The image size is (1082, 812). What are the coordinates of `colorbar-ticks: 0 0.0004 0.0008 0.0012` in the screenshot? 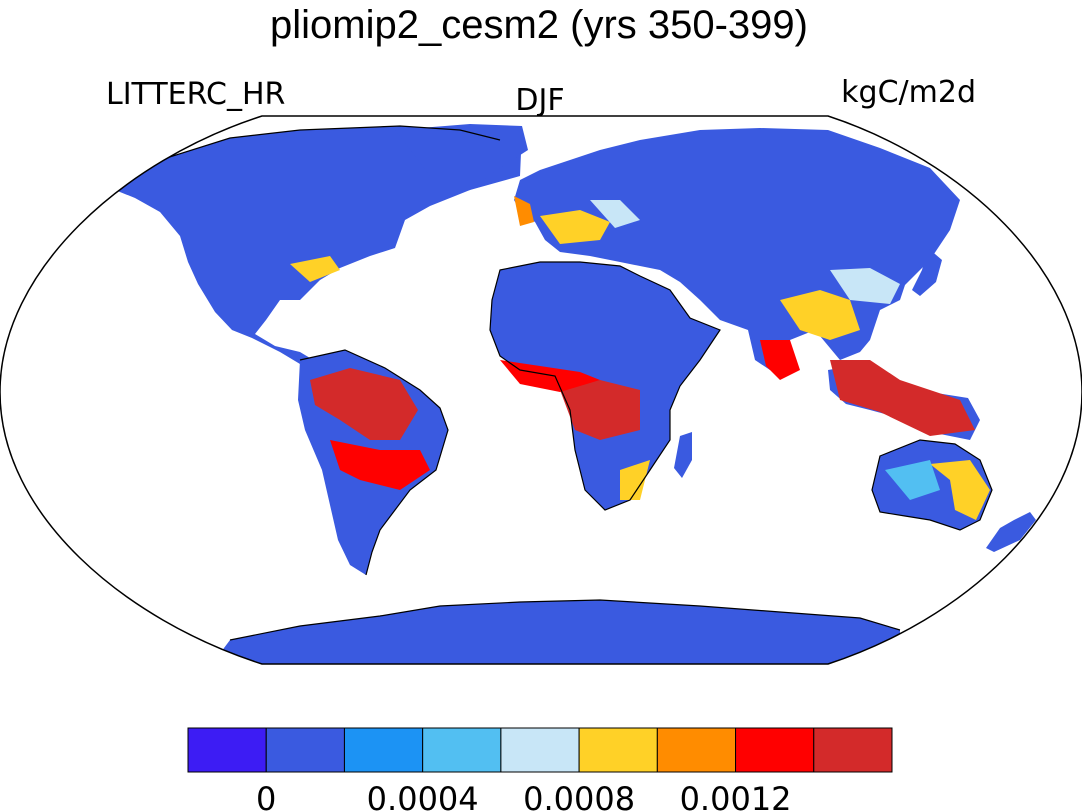 It's located at (523, 796).